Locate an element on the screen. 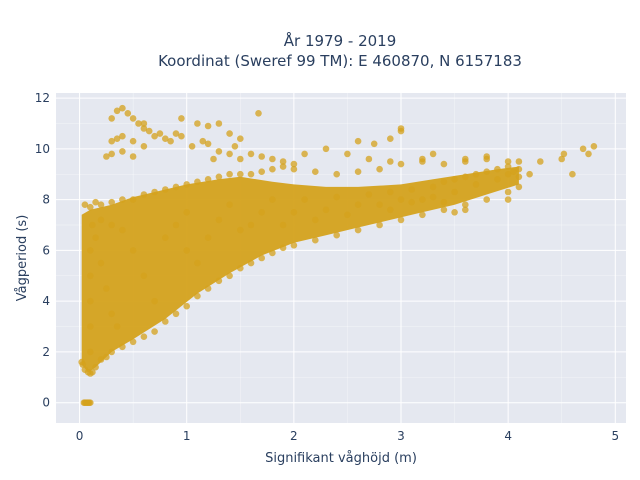 This screenshot has width=640, height=480. x-tick-label: 2 is located at coordinates (294, 436).